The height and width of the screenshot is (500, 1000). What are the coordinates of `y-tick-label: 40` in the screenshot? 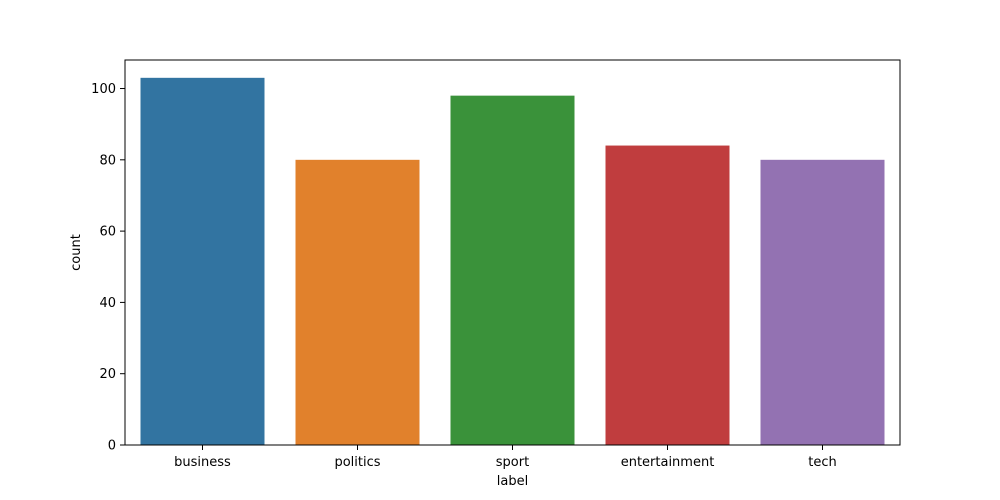 It's located at (107, 303).